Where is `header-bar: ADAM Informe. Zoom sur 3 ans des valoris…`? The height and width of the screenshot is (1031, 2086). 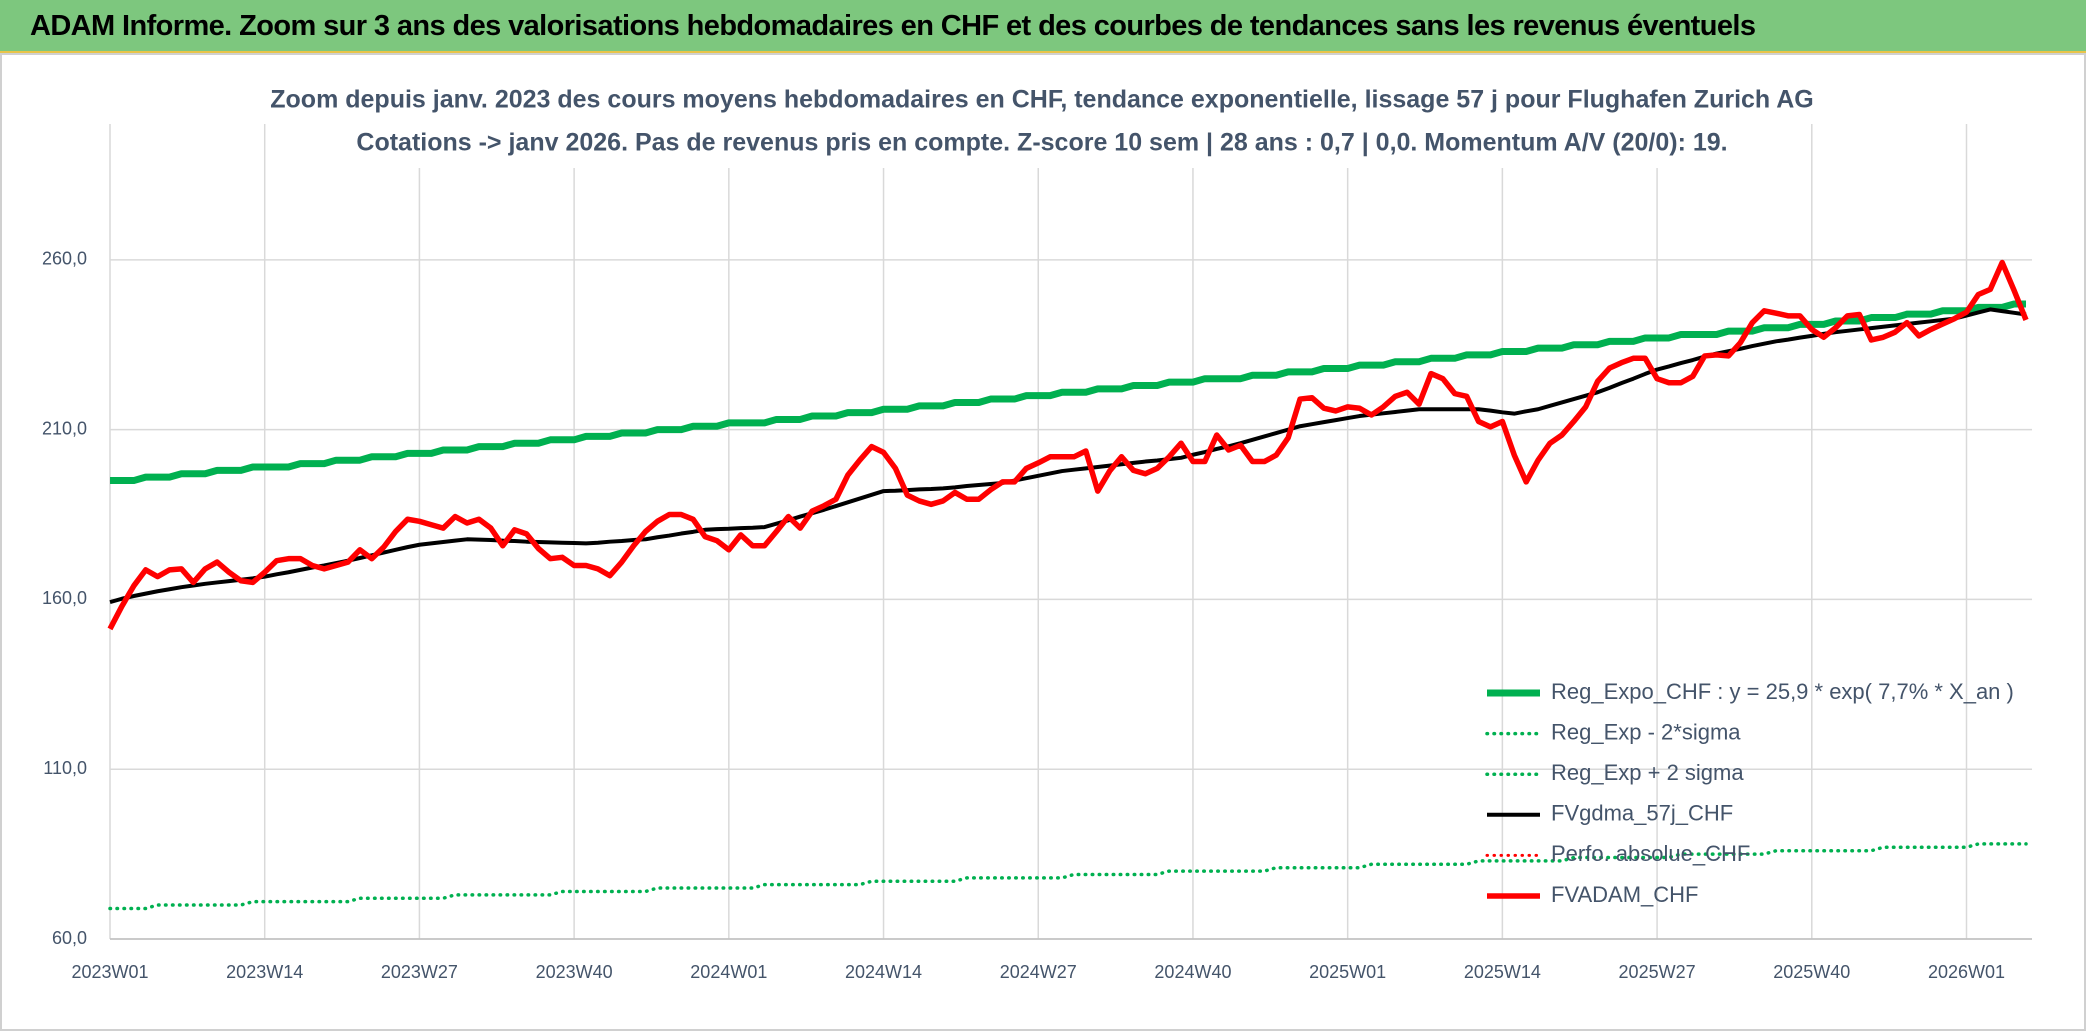 header-bar: ADAM Informe. Zoom sur 3 ans des valoris… is located at coordinates (1043, 26).